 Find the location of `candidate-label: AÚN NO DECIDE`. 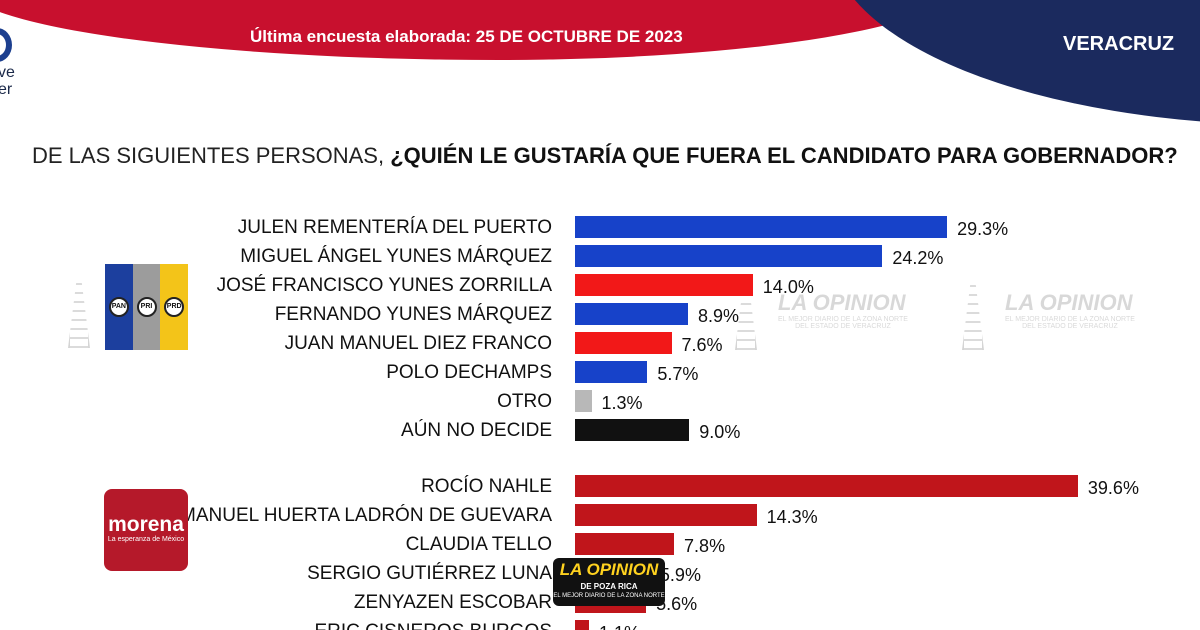

candidate-label: AÚN NO DECIDE is located at coordinates (476, 430).